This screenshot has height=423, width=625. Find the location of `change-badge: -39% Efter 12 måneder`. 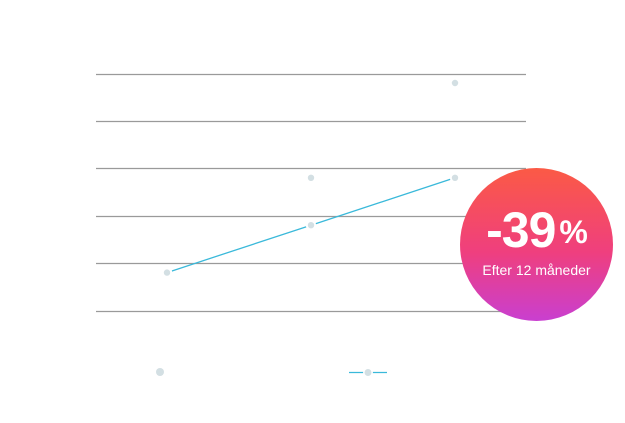

change-badge: -39% Efter 12 måneder is located at coordinates (536, 244).